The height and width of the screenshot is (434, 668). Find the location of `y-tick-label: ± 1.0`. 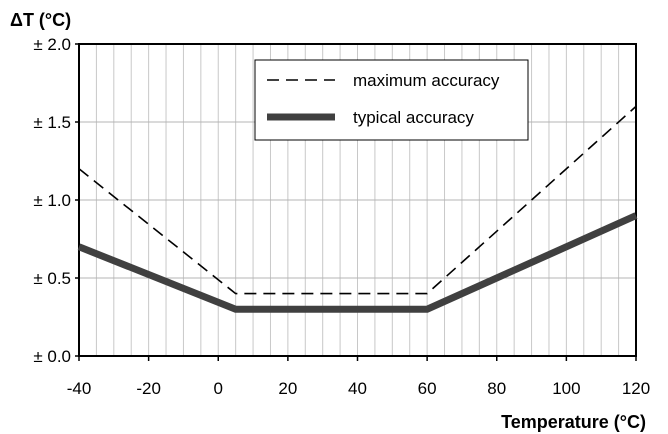

y-tick-label: ± 1.0 is located at coordinates (52, 200).